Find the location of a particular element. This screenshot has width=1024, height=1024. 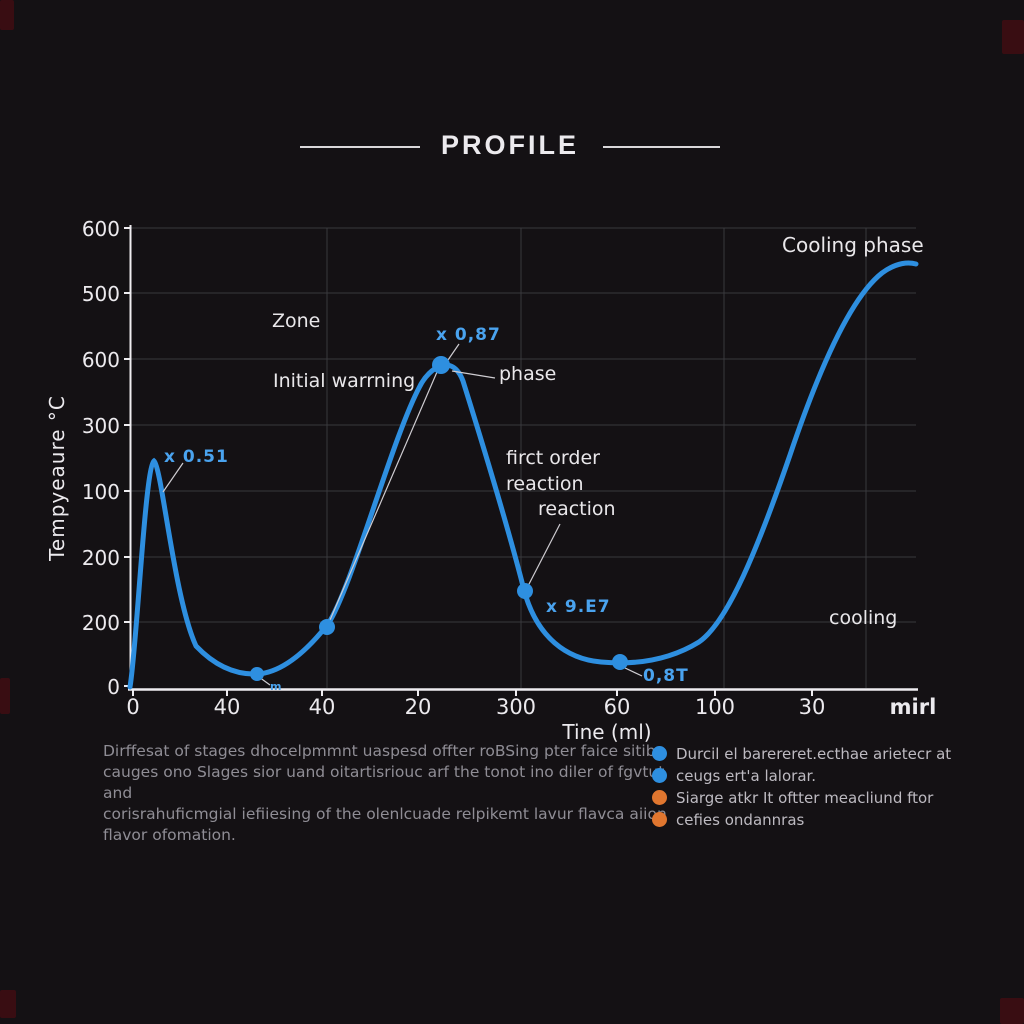

y-axis-title: Tempyeaure °C is located at coordinates (57, 478).